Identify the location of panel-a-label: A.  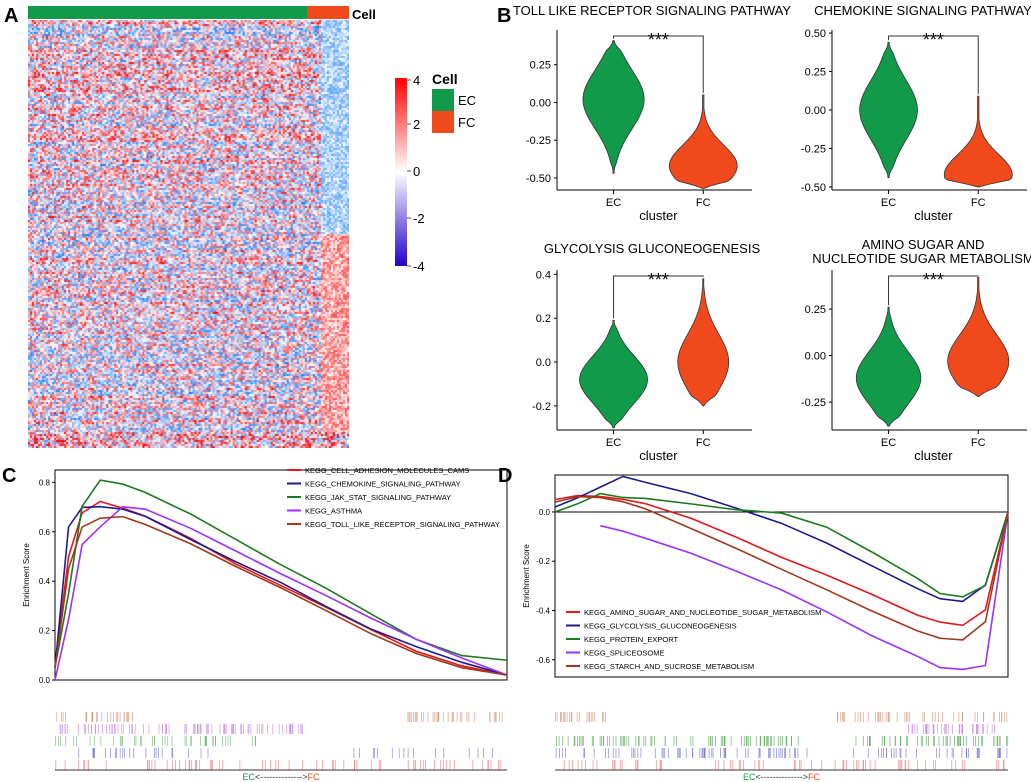
(11, 16).